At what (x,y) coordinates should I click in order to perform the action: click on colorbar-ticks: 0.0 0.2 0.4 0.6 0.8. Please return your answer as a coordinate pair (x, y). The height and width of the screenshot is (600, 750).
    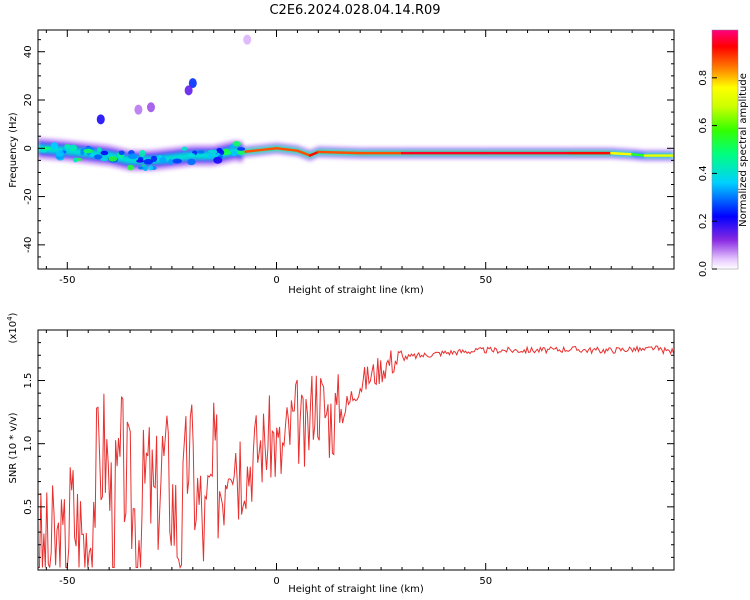
    Looking at the image, I should click on (707, 173).